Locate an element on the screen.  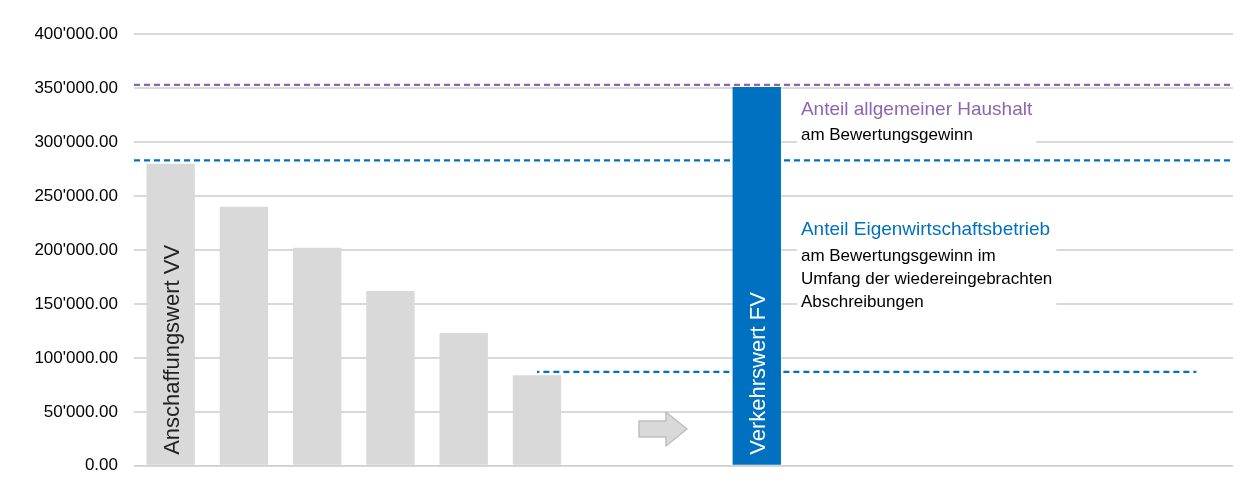
y-tick-label: 50'000.00 is located at coordinates (80, 411).